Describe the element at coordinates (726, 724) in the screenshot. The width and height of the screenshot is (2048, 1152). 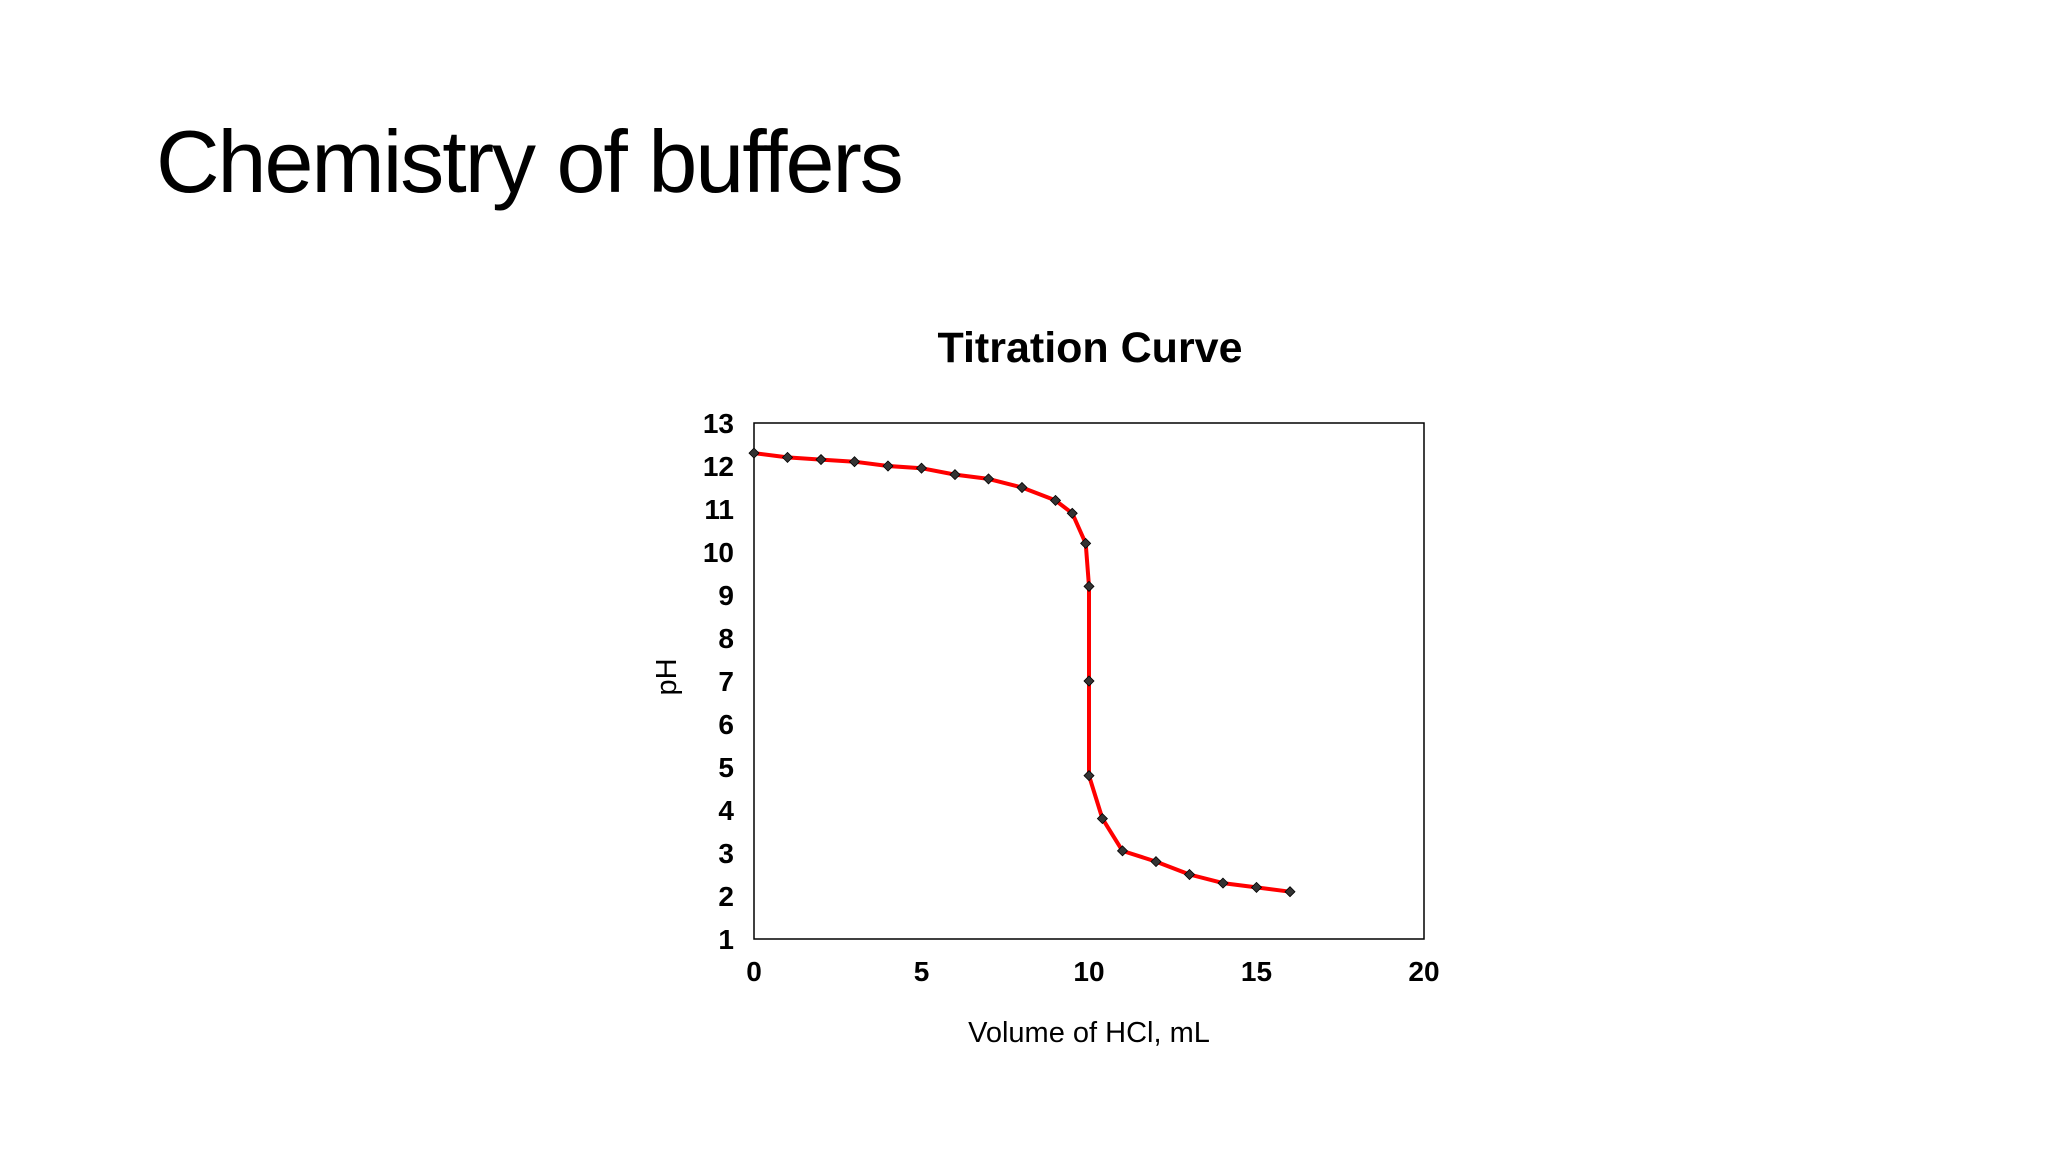
I see `y-tick-label: 6` at that location.